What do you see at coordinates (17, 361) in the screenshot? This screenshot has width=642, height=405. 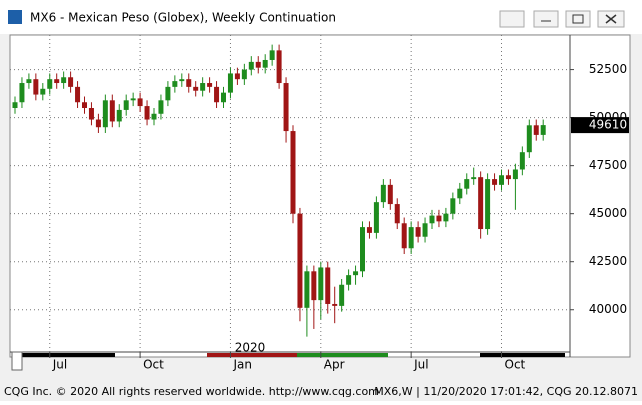 I see `scroll-handle` at bounding box center [17, 361].